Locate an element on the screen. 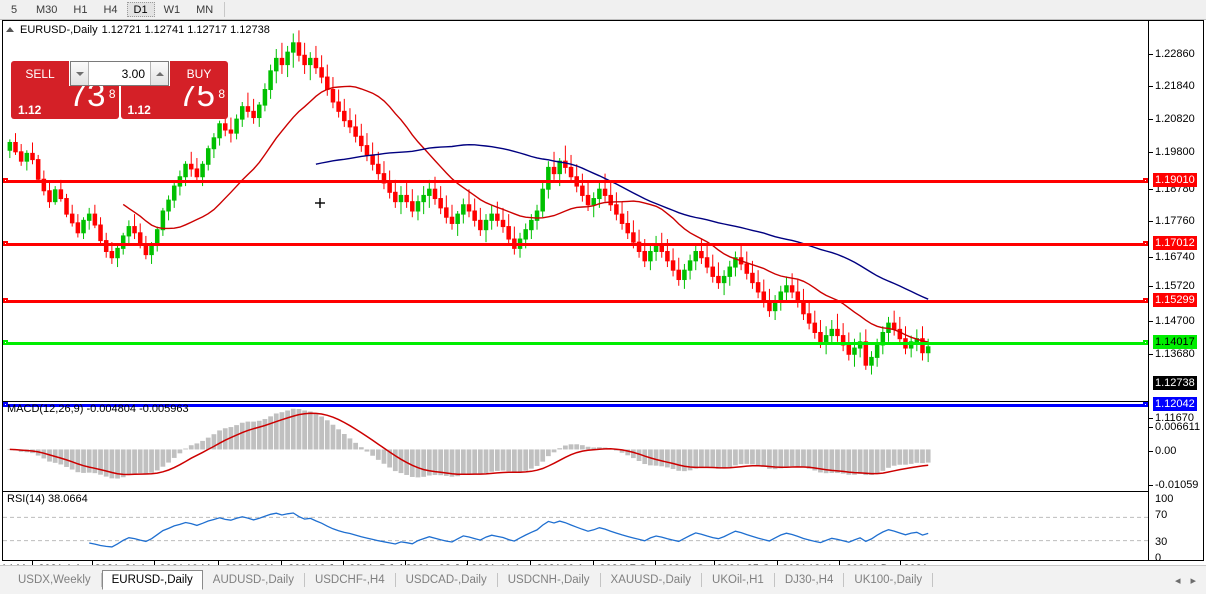  price-scale-level-label: 1.12738 is located at coordinates (1175, 383).